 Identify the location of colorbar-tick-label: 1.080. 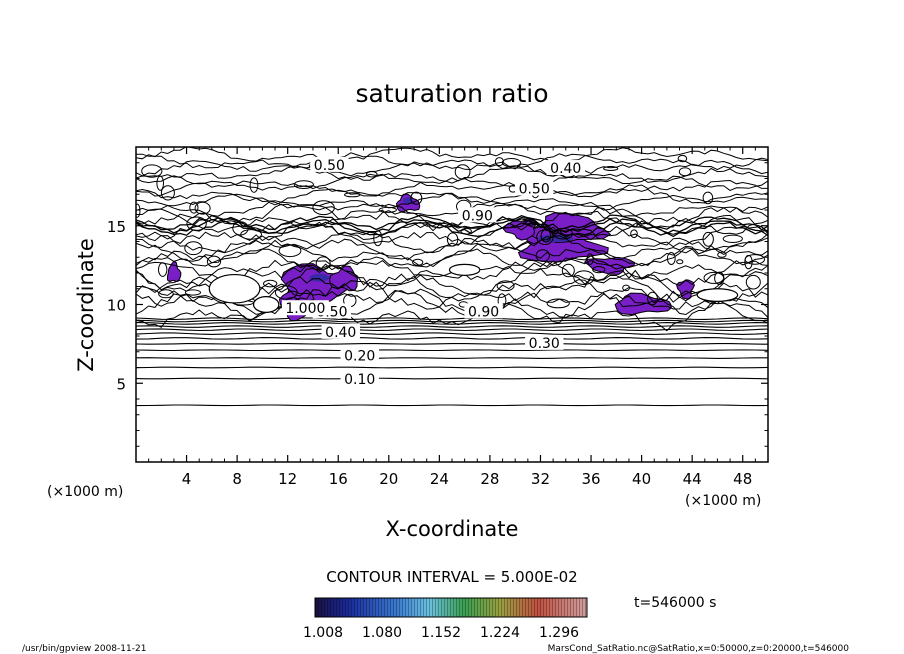
(382, 633).